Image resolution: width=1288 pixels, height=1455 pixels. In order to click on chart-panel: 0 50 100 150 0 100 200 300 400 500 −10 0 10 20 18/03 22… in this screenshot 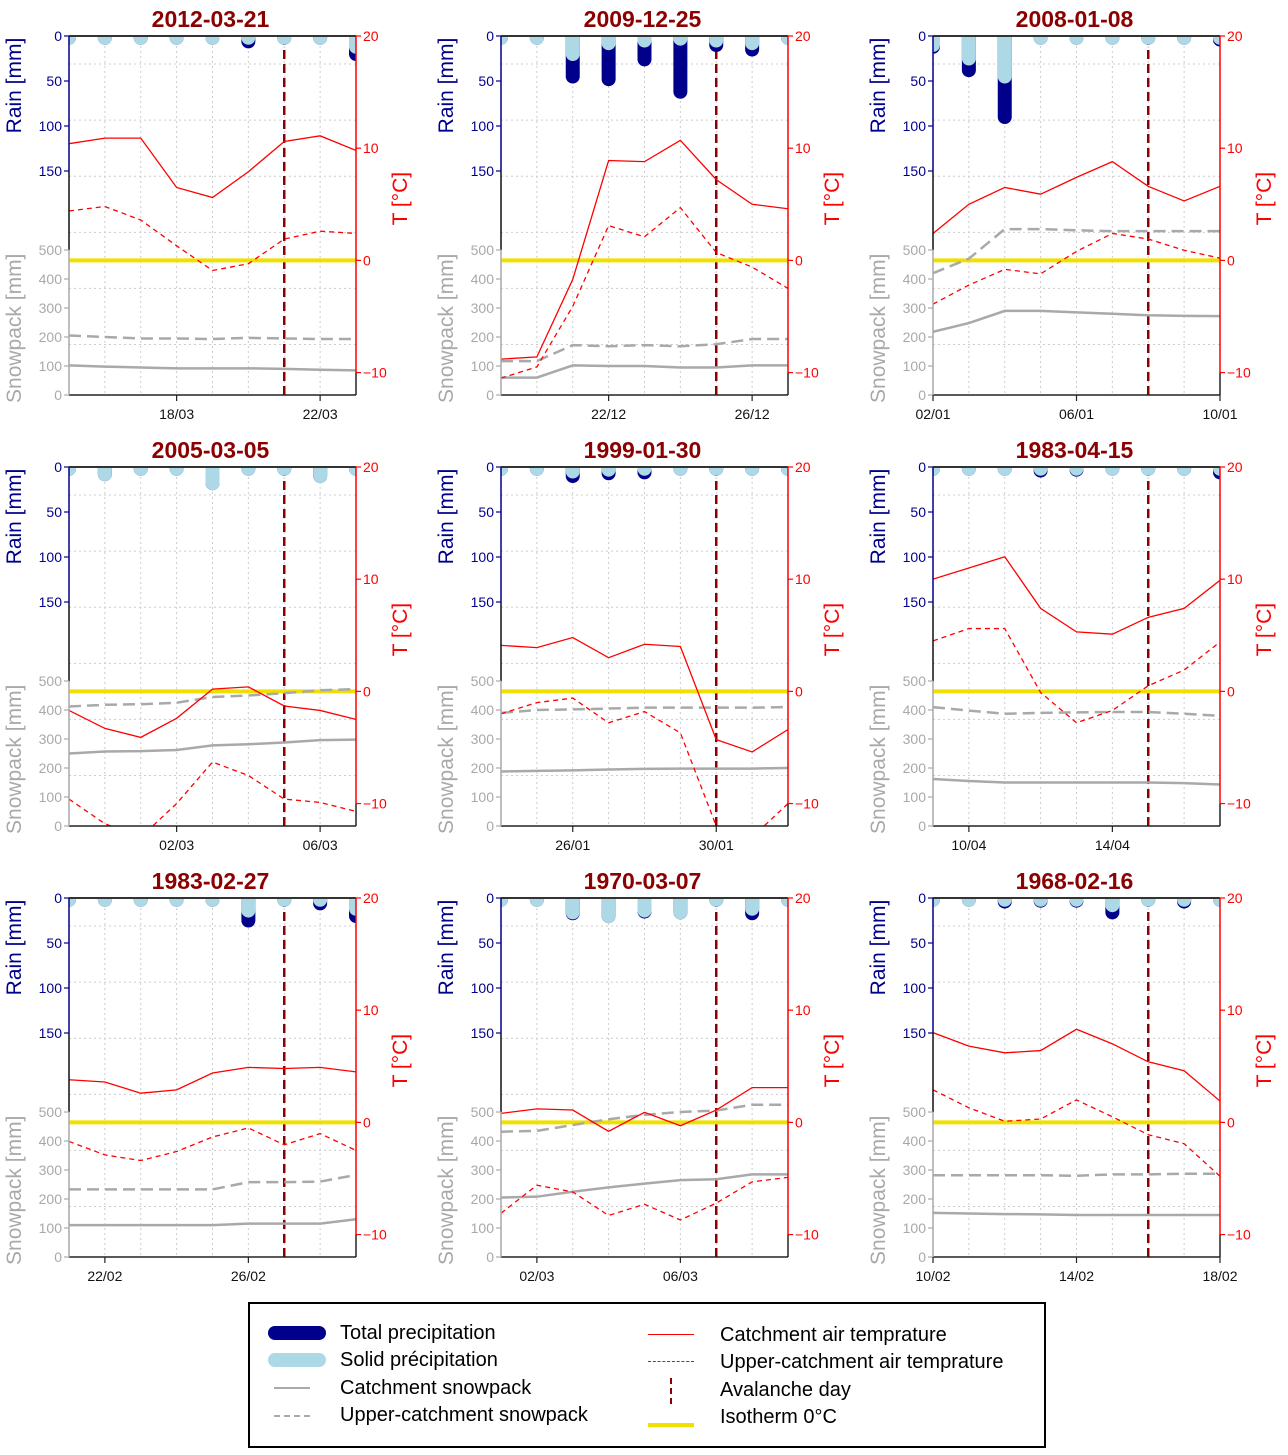, I will do `click(207, 214)`.